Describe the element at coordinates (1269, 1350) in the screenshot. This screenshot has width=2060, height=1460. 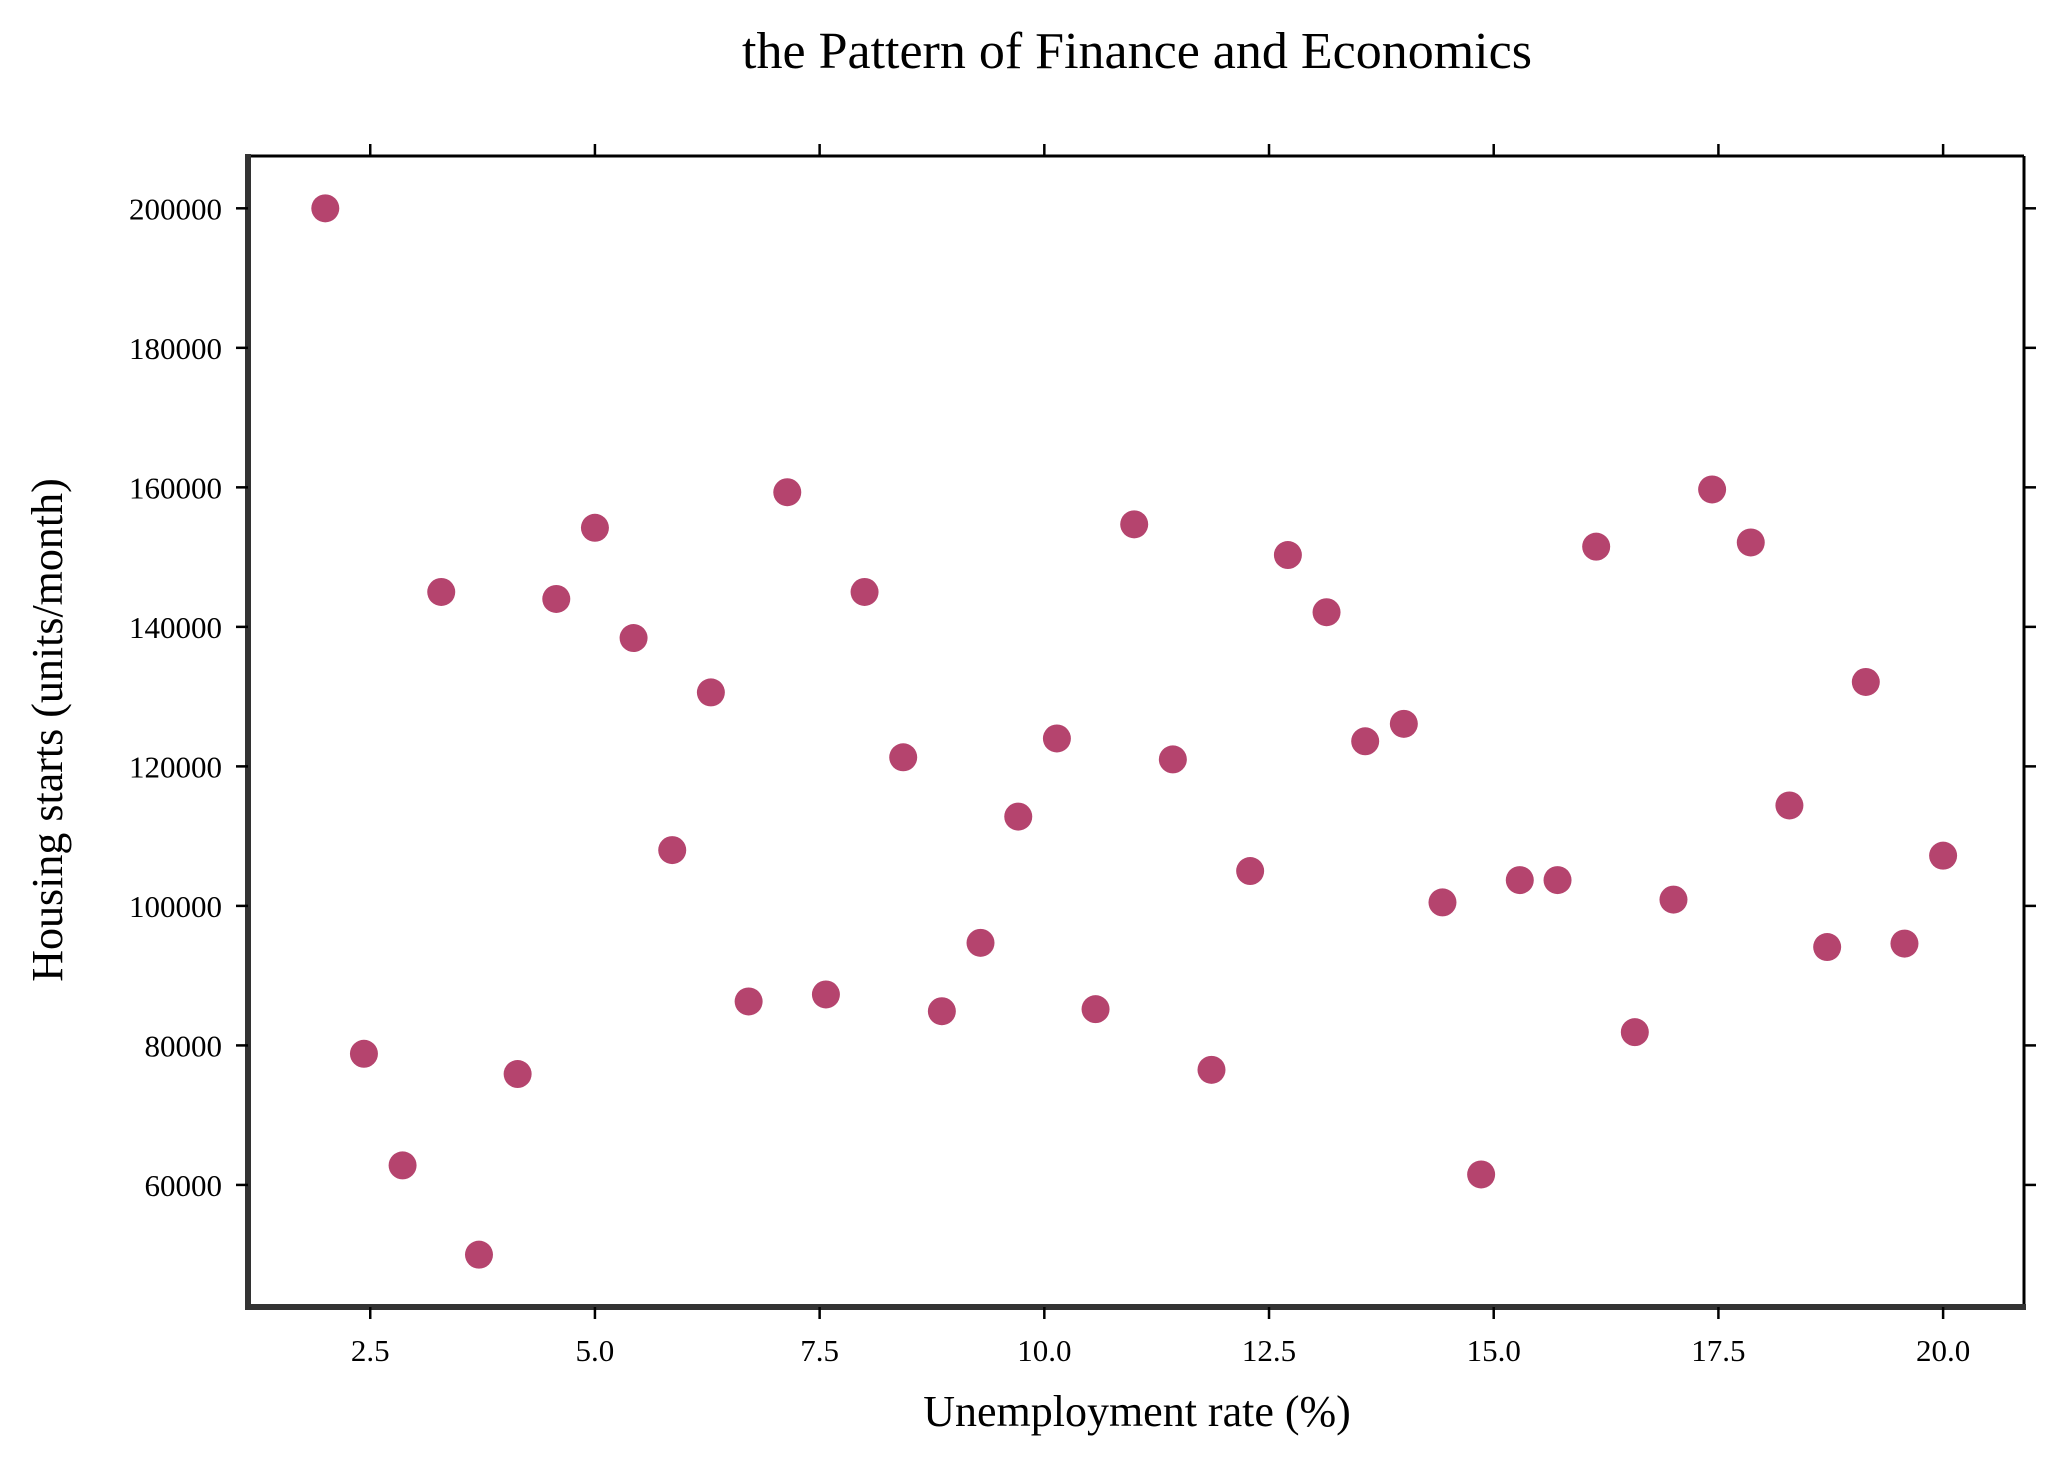
I see `x-tick-label: 12.5` at that location.